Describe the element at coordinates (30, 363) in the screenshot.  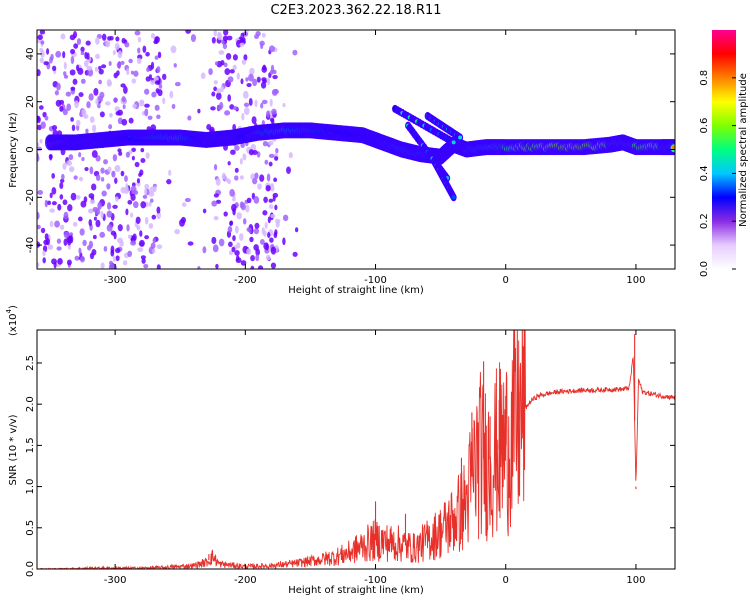
I see `y-tick-label: 2.5` at that location.